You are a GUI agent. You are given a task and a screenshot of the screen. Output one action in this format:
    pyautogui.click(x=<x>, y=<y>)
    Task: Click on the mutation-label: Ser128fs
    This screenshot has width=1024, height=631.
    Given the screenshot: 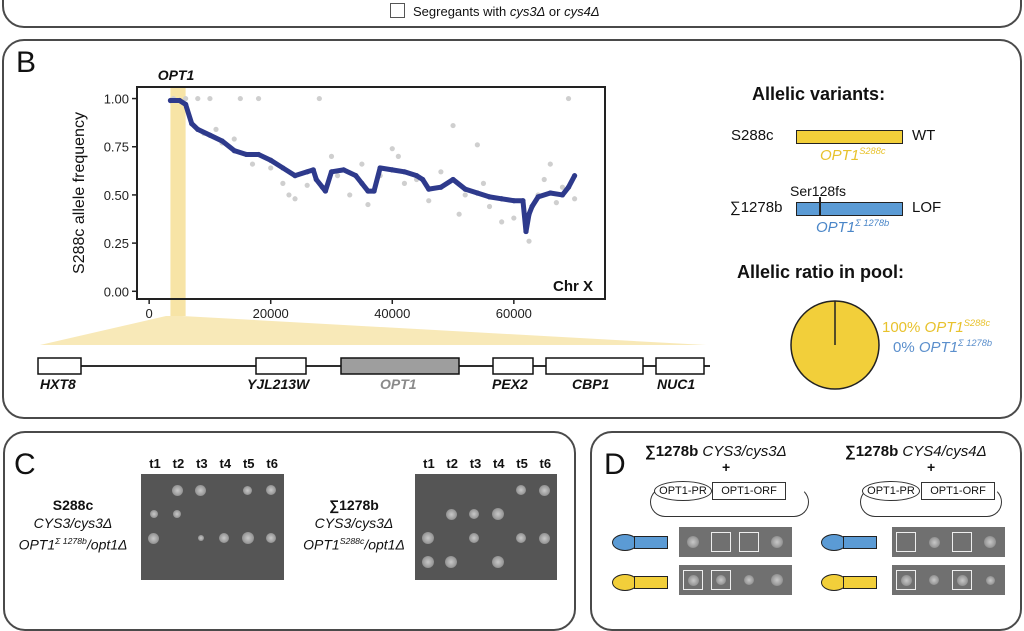 What is the action you would take?
    pyautogui.click(x=818, y=191)
    